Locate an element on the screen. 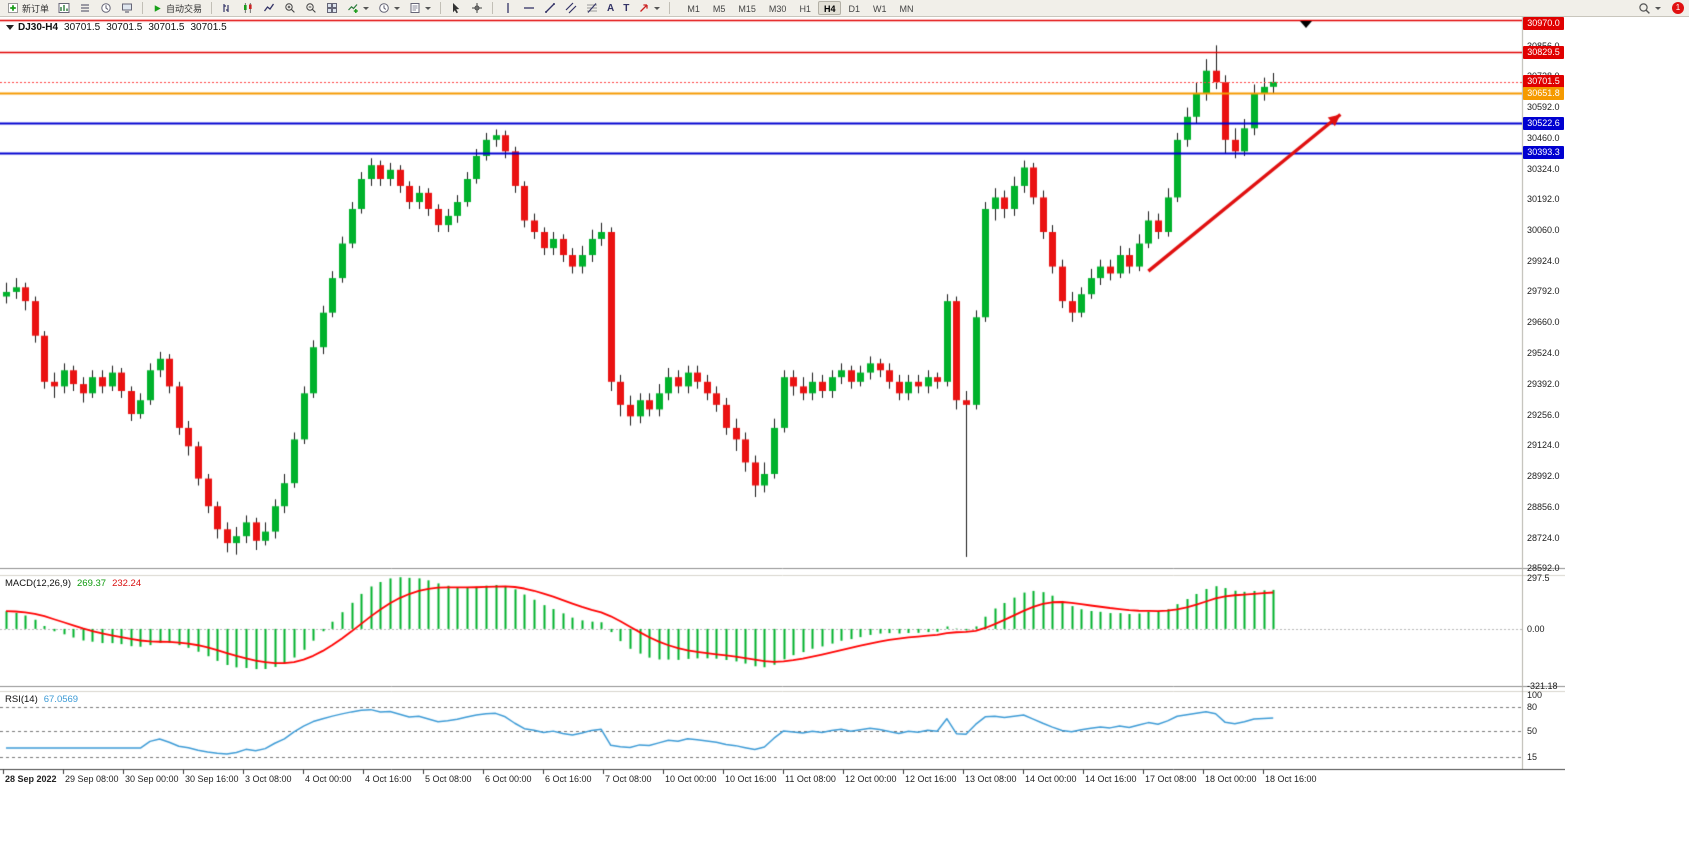 This screenshot has width=1689, height=854. navigator-icon is located at coordinates (106, 8).